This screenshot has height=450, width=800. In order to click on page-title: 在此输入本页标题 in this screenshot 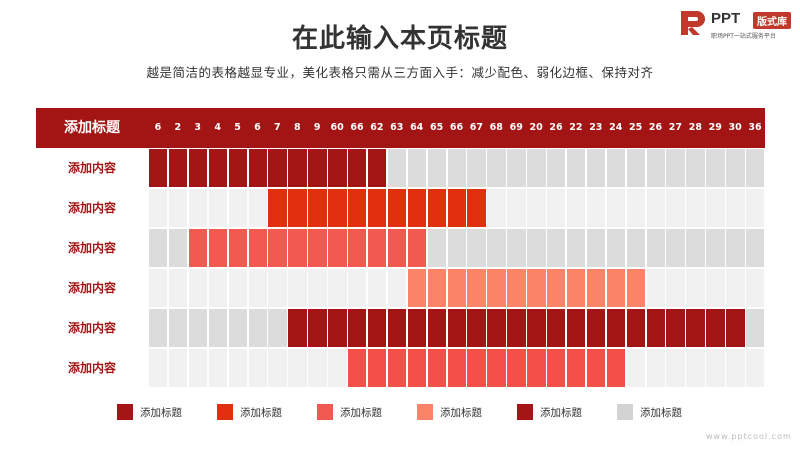, I will do `click(399, 39)`.